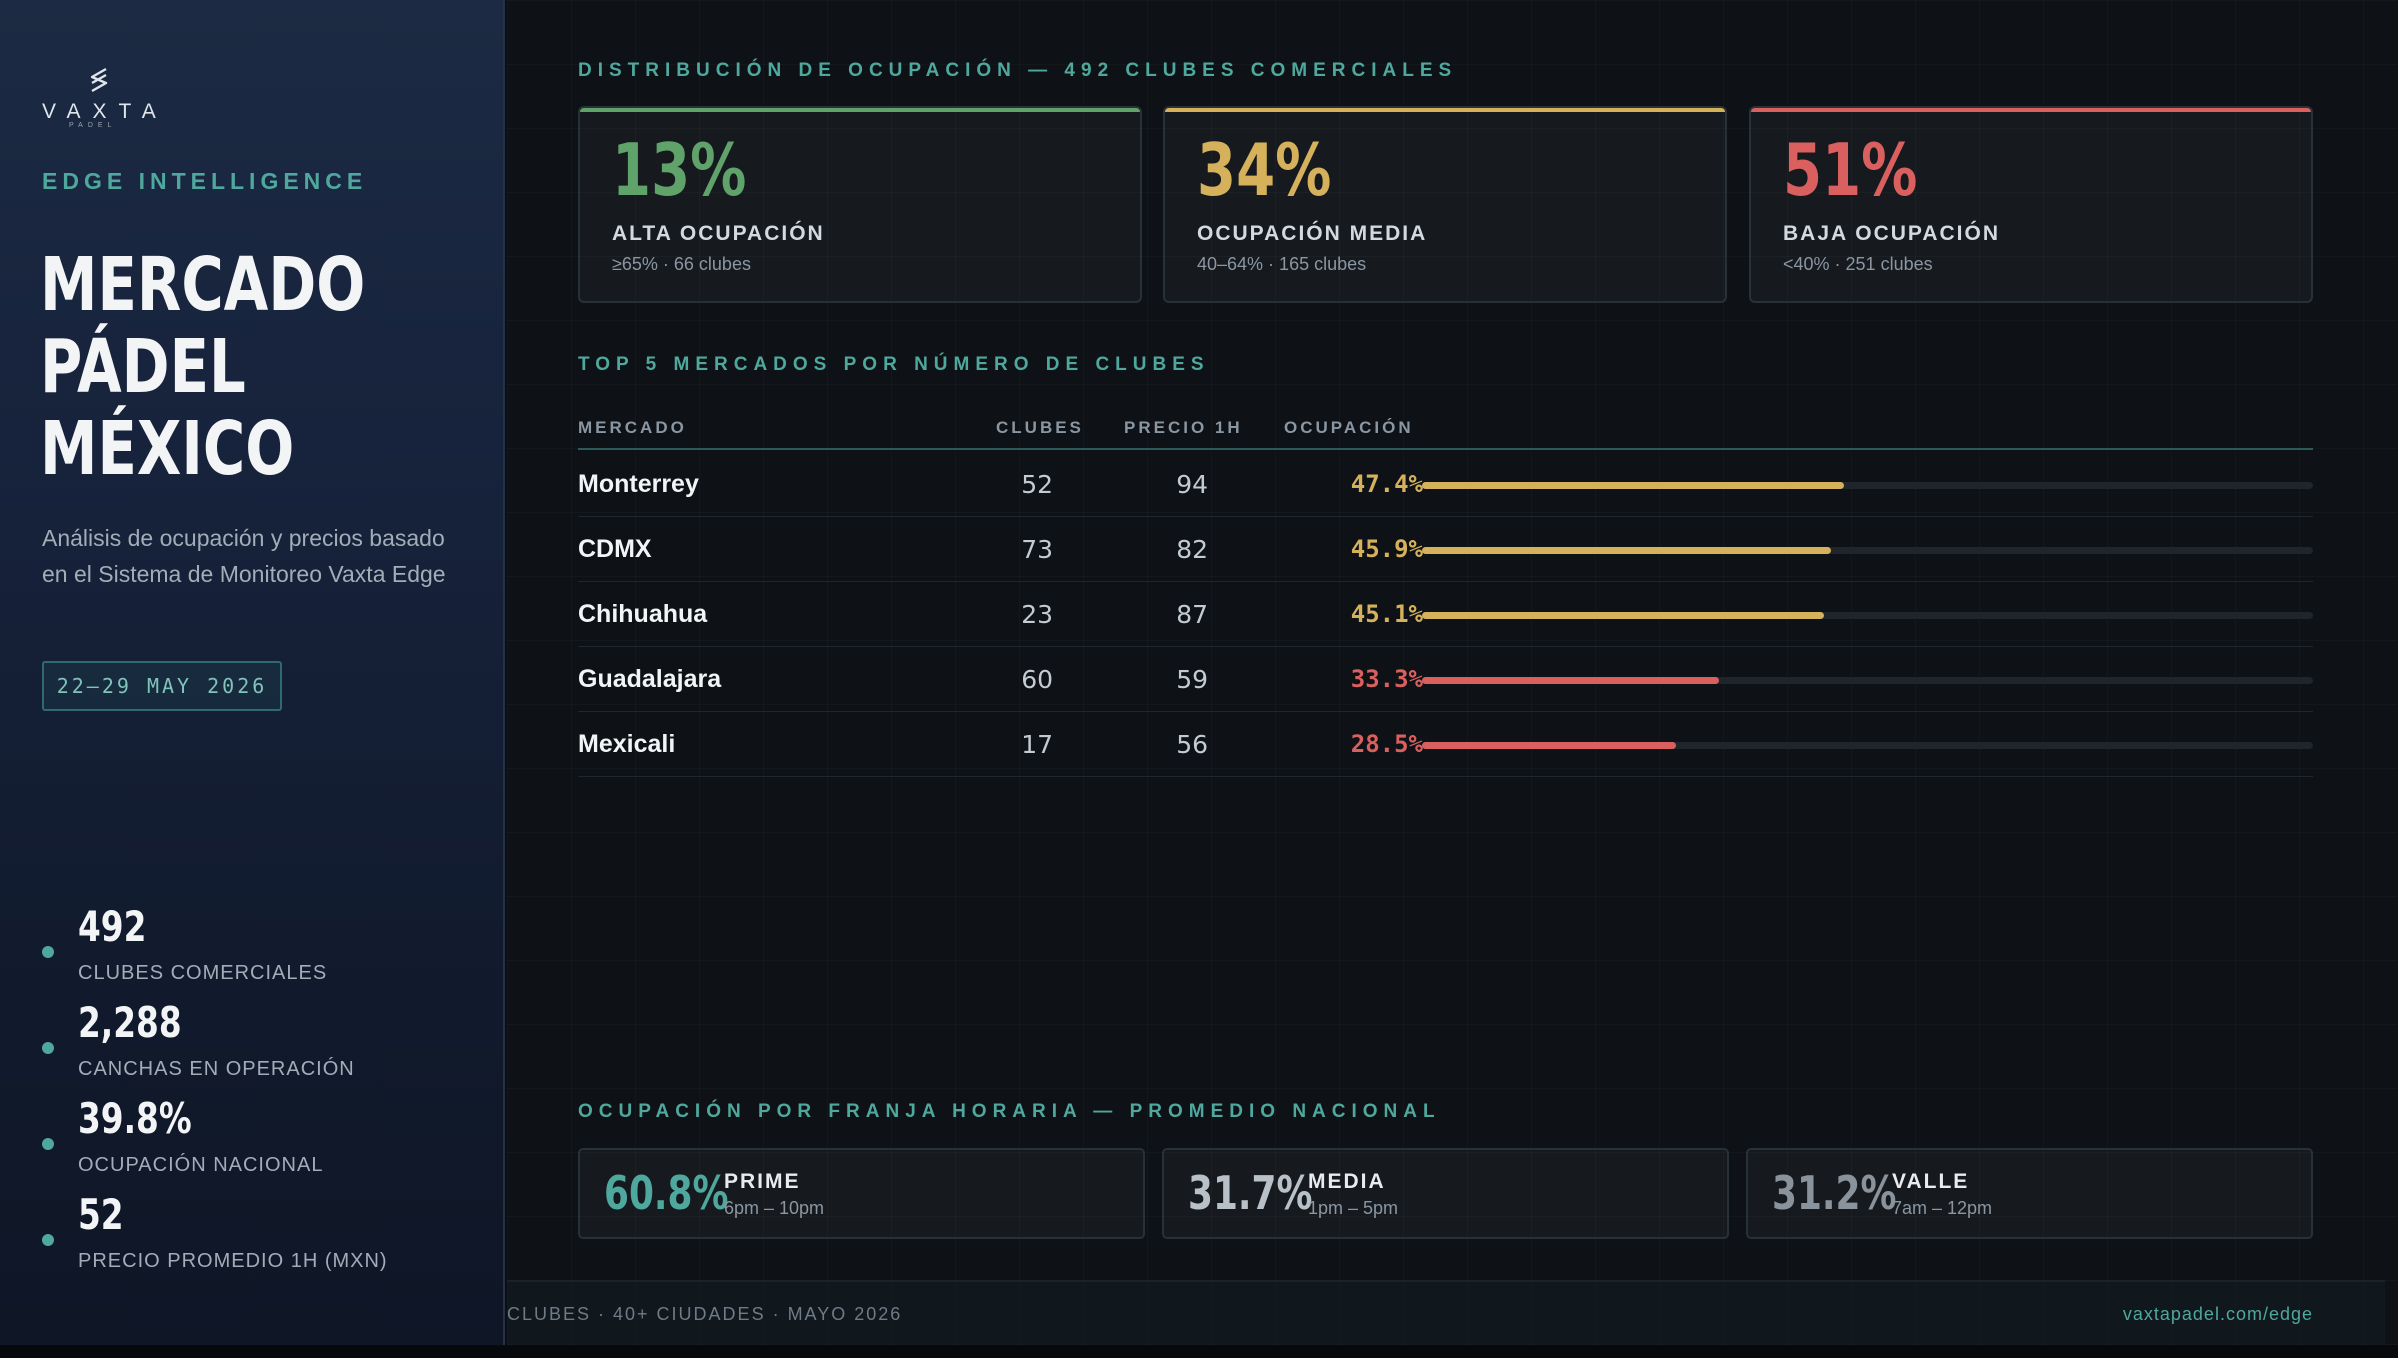 The height and width of the screenshot is (1358, 2398). Describe the element at coordinates (101, 1214) in the screenshot. I see `stat-value: 52` at that location.